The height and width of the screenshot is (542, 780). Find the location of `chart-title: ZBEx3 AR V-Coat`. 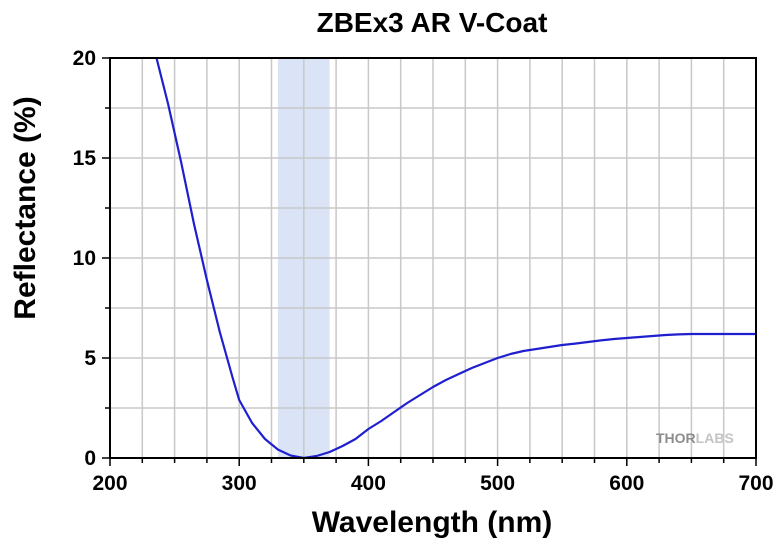

chart-title: ZBEx3 AR V-Coat is located at coordinates (432, 22).